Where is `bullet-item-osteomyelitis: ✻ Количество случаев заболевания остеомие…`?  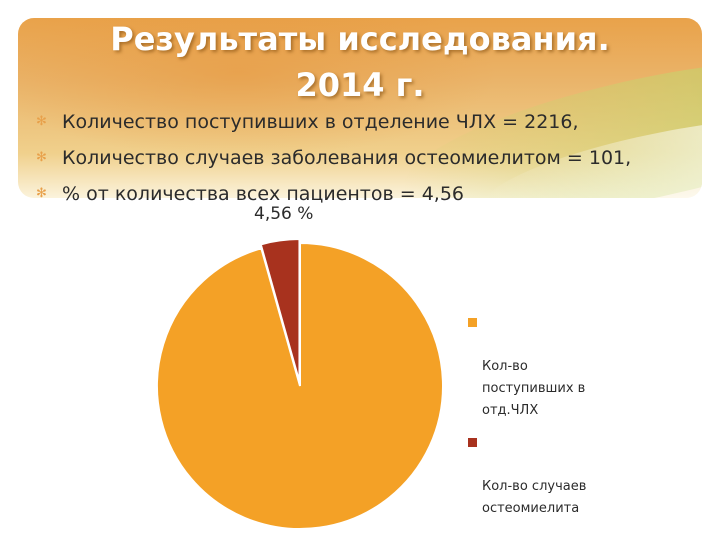
bullet-item-osteomyelitis: ✻ Количество случаев заболевания остеомие… is located at coordinates (333, 158).